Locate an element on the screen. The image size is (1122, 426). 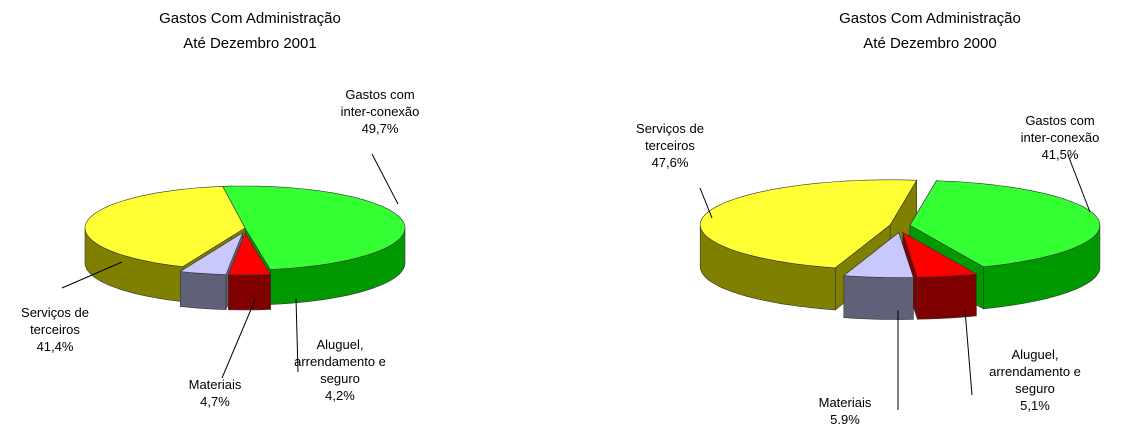
slice-value: 4,7% is located at coordinates (215, 401).